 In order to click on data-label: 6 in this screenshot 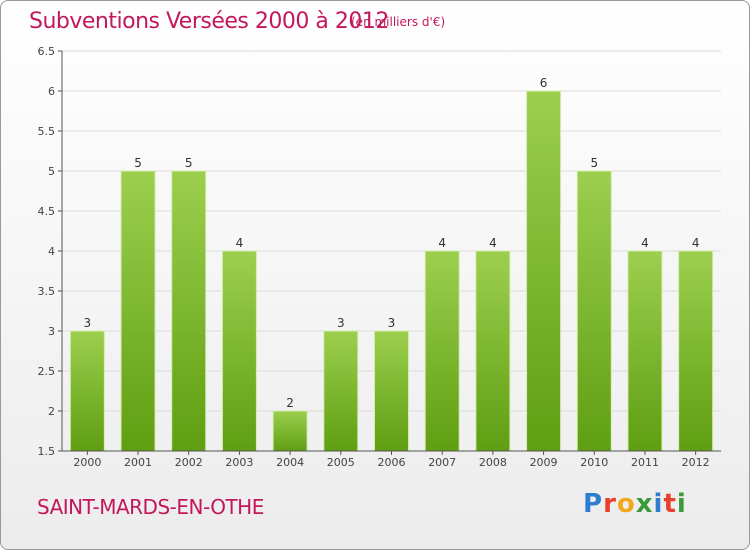, I will do `click(544, 83)`.